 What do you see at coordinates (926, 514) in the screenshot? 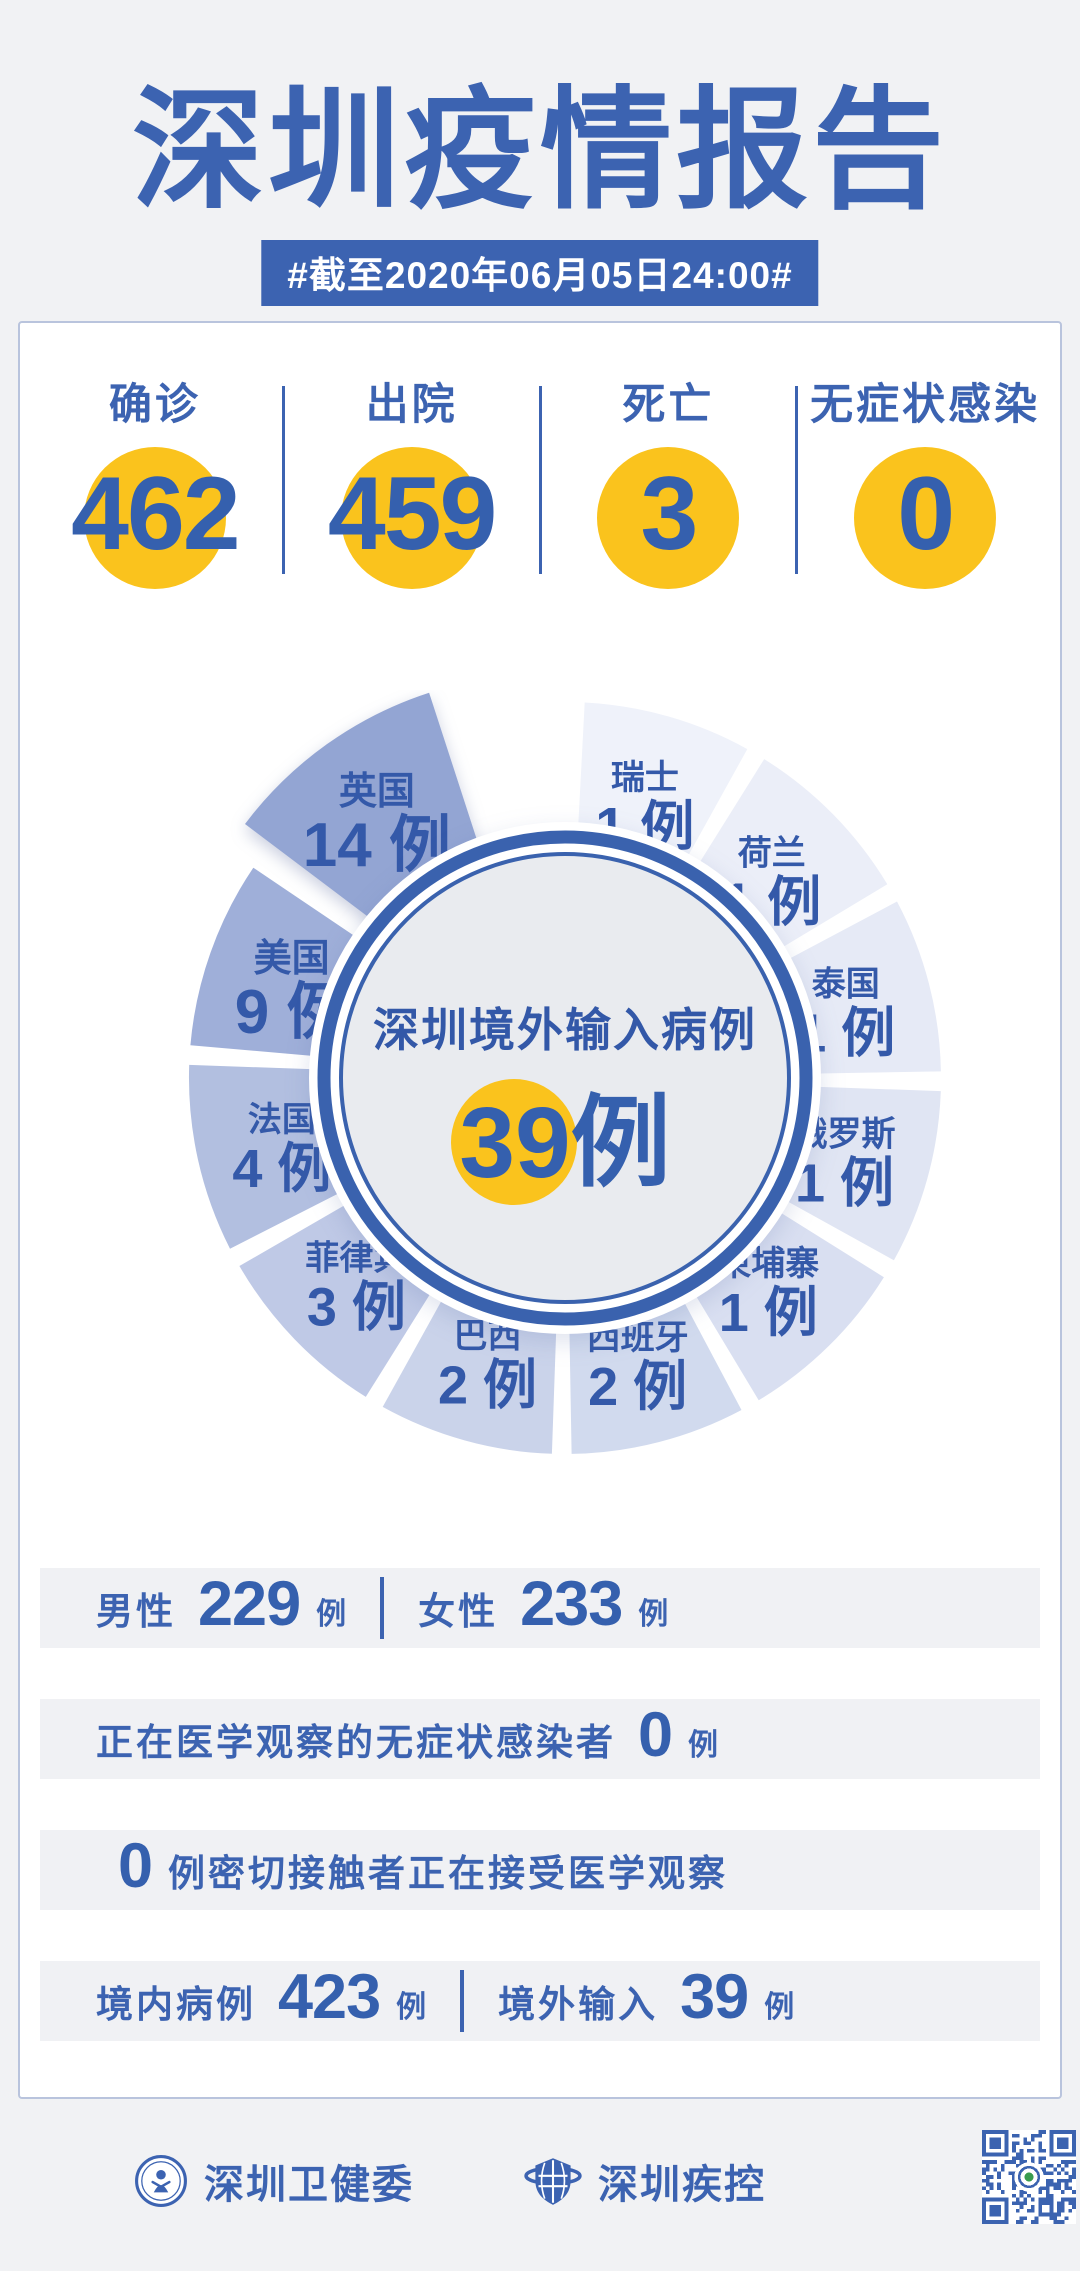
I see `stat-value: 0` at bounding box center [926, 514].